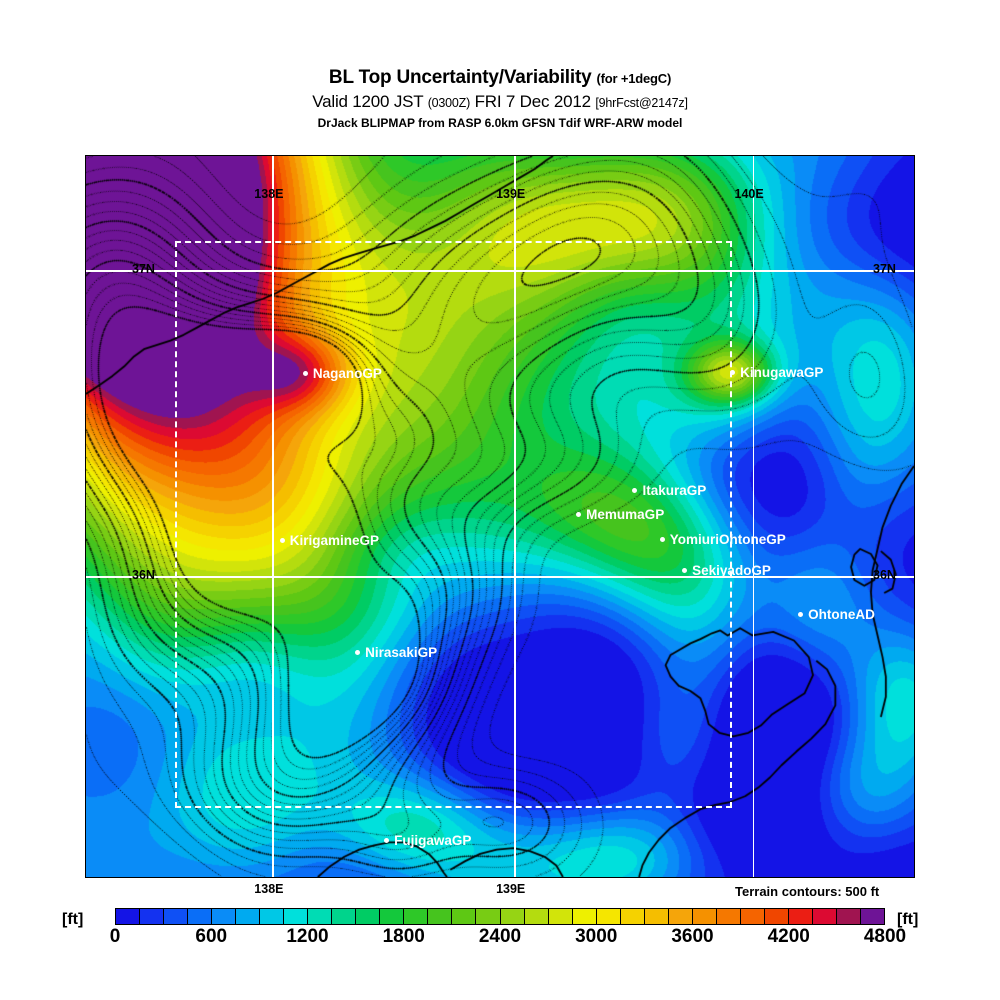 The image size is (1000, 1000). Describe the element at coordinates (788, 936) in the screenshot. I see `colorbar-tick-label: 4200` at that location.